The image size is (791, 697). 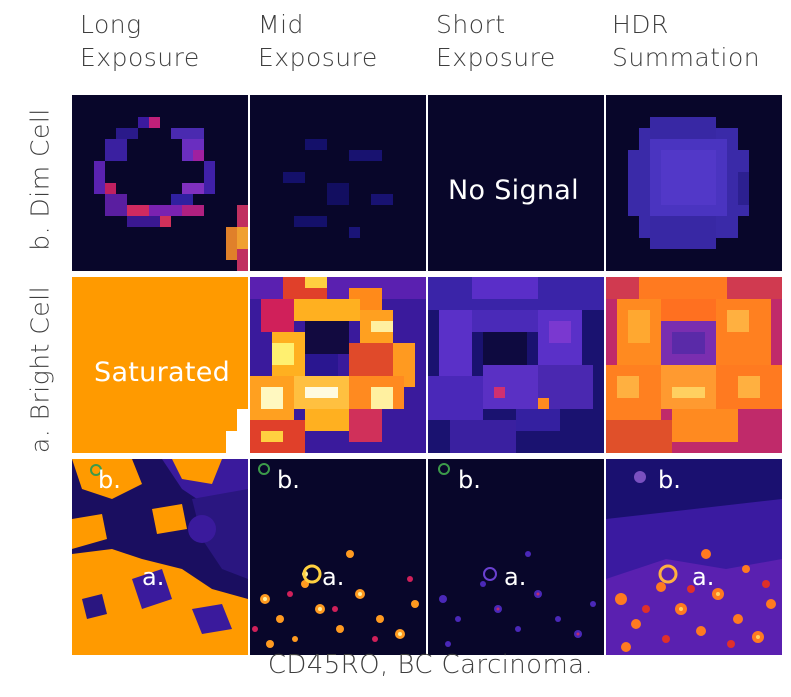 I want to click on tile-overview-mid, so click(x=338, y=557).